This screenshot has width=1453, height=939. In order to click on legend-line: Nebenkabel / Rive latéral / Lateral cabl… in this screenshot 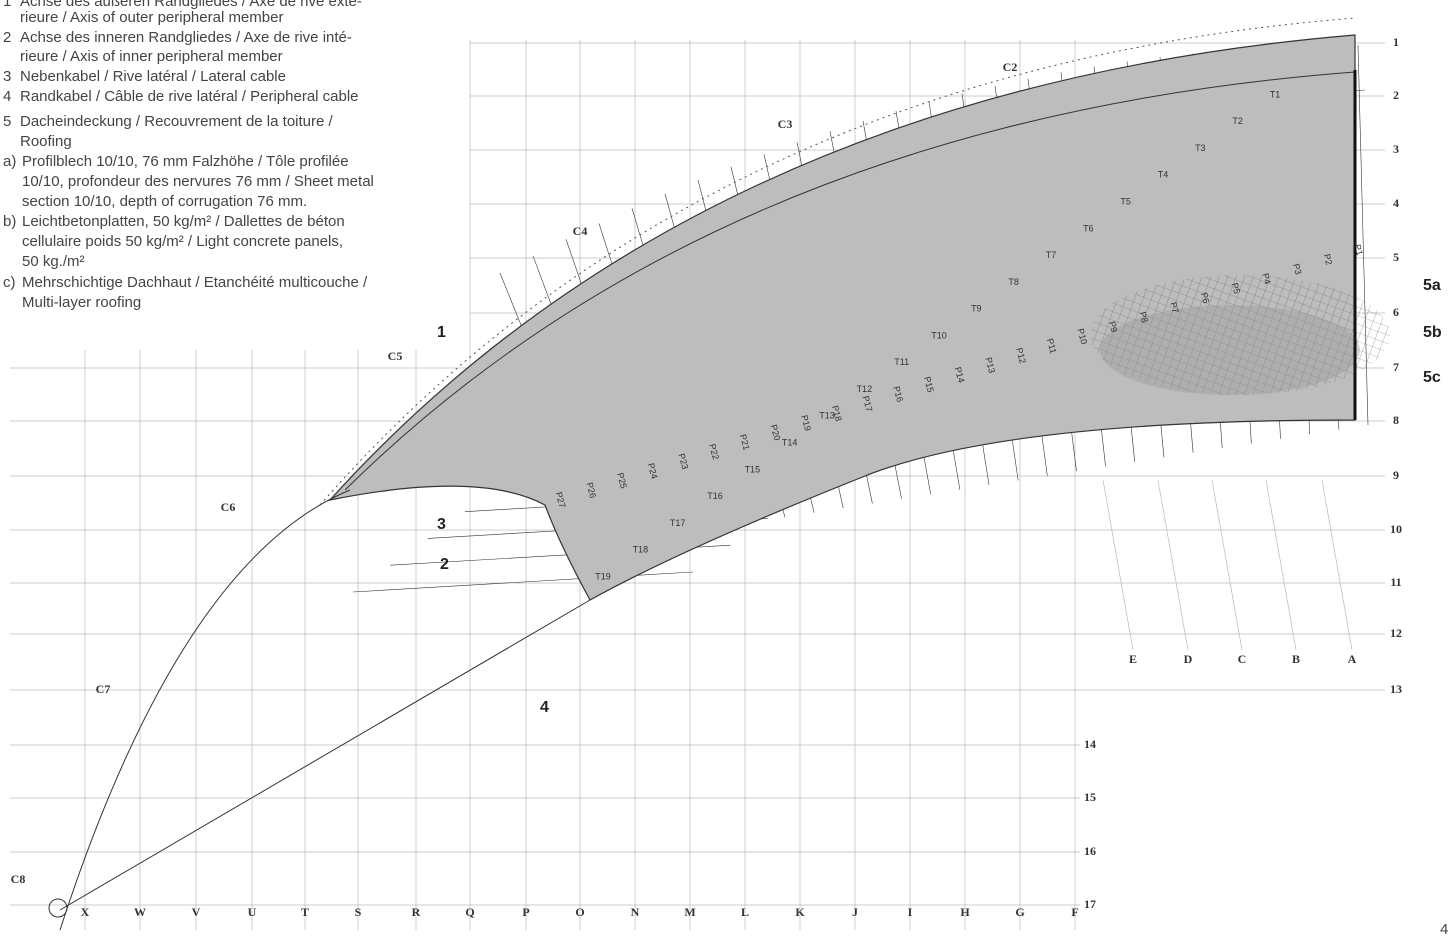, I will do `click(153, 76)`.